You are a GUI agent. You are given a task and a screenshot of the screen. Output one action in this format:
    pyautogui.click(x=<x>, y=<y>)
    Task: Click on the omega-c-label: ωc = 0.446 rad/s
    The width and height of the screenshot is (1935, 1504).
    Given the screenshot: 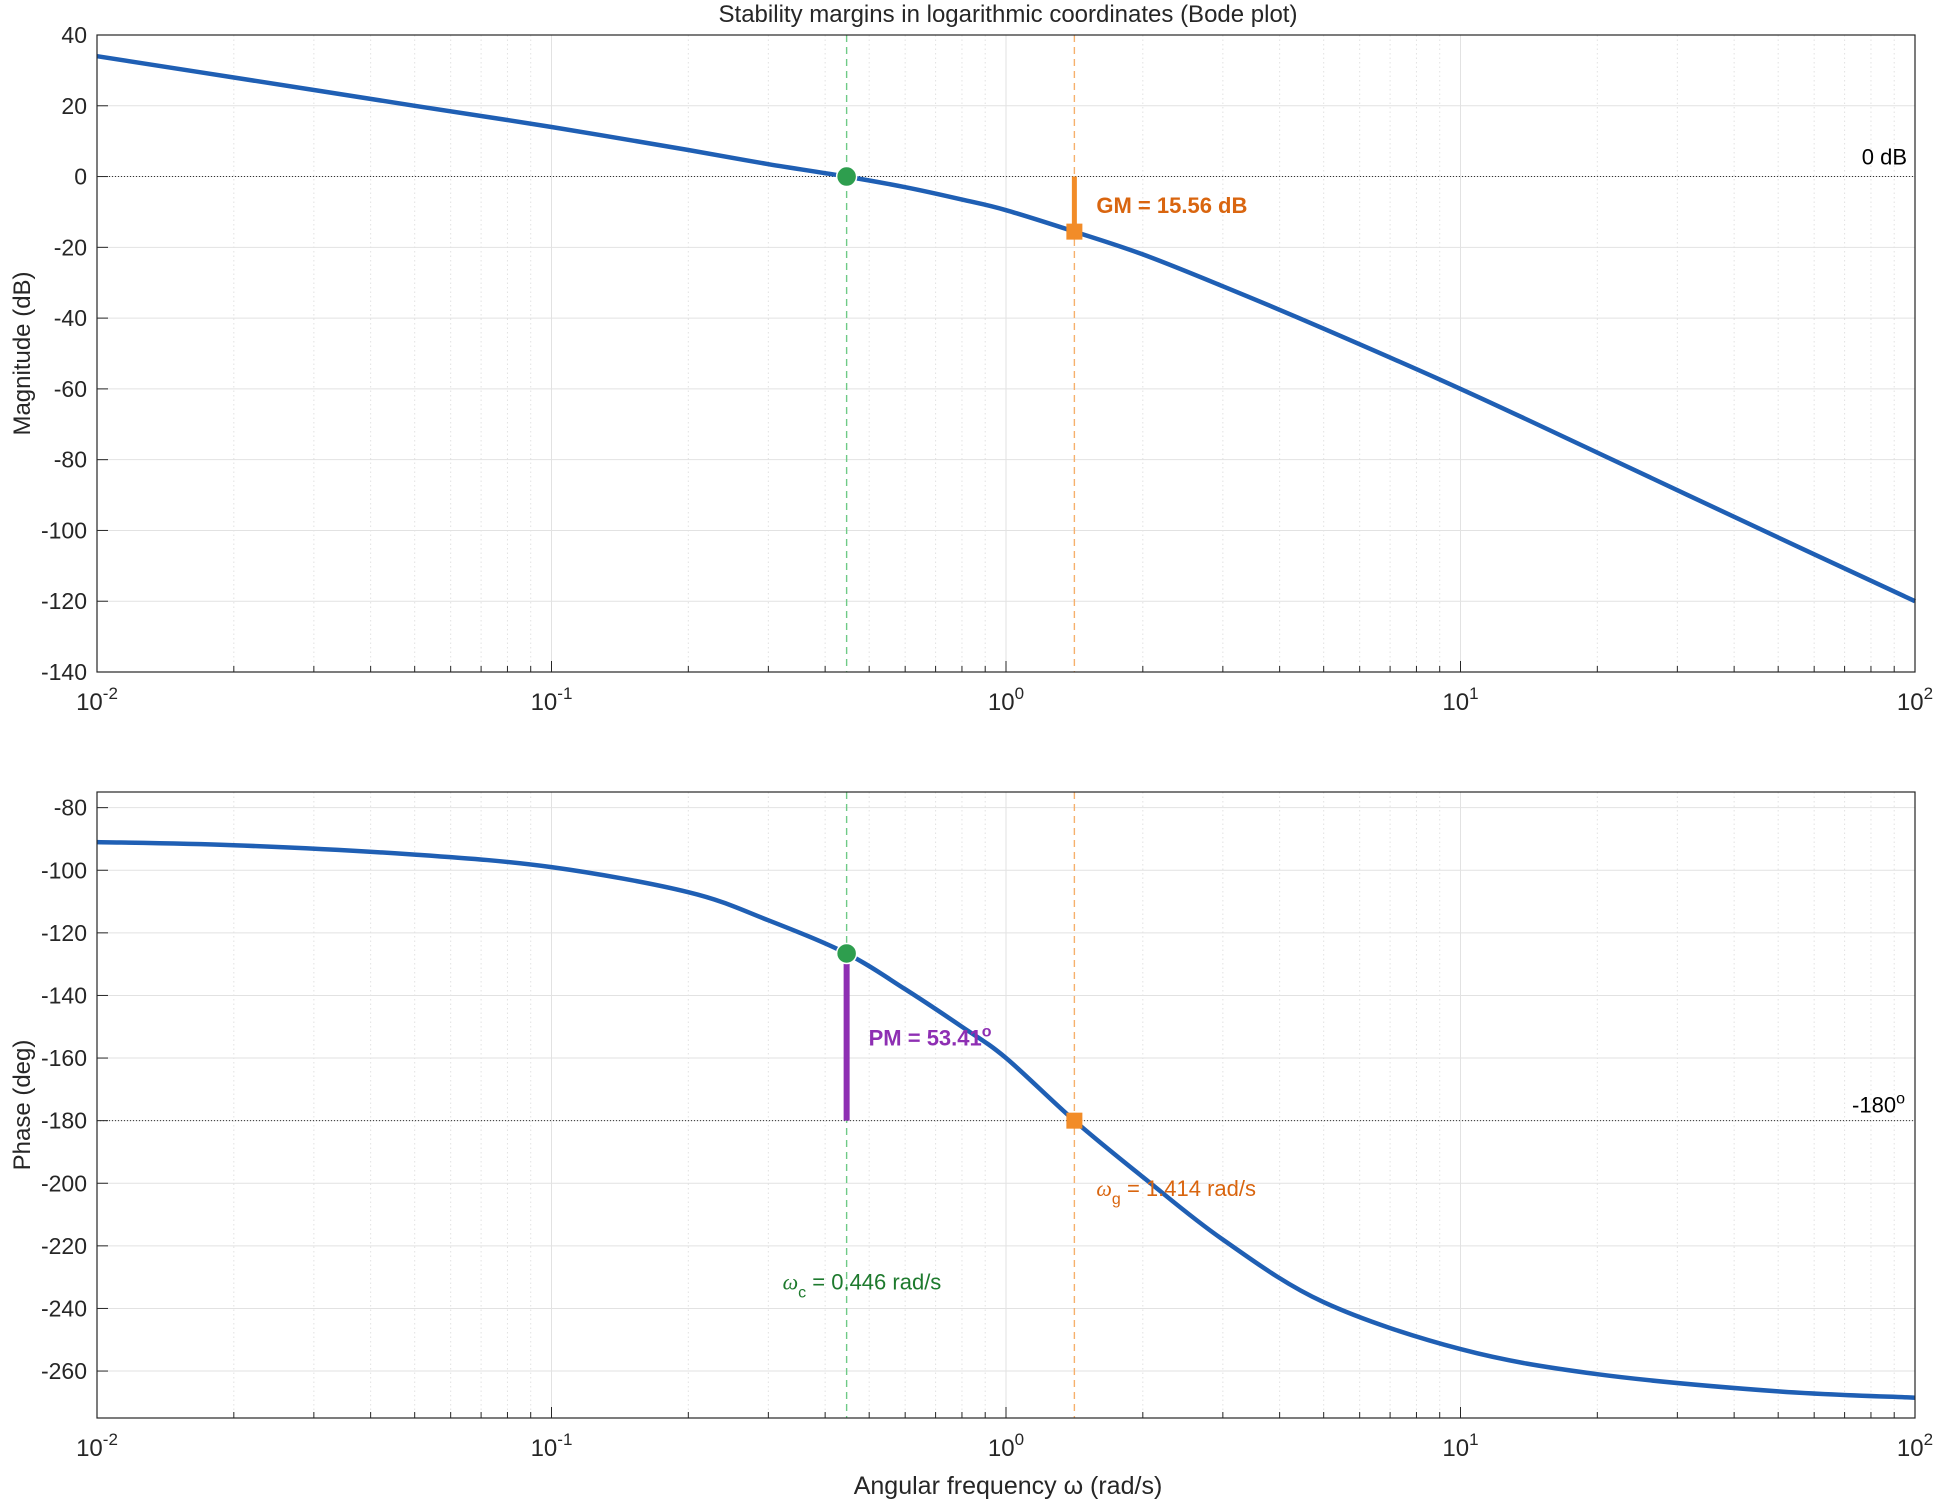 What is the action you would take?
    pyautogui.click(x=862, y=1286)
    